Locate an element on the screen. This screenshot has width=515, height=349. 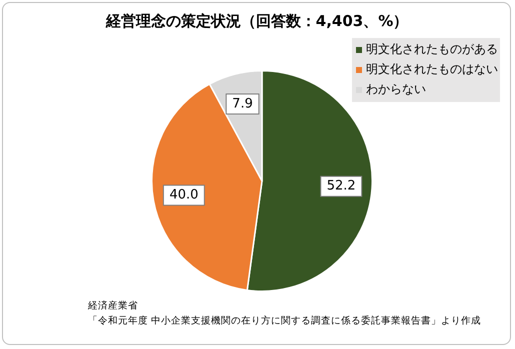
legend-label: 明文化されたものはない is located at coordinates (432, 69).